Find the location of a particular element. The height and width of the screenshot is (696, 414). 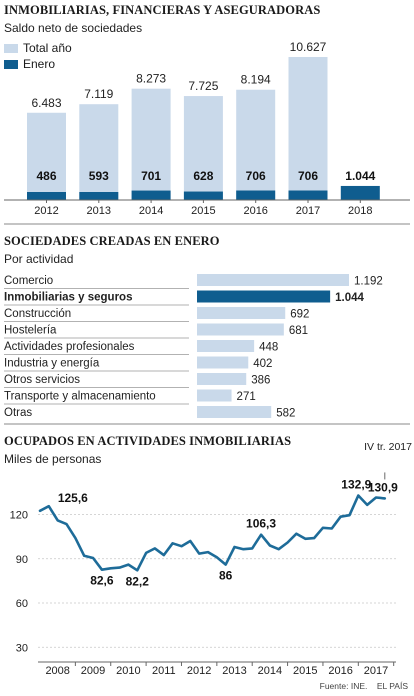

category-label-3: Hostelería is located at coordinates (30, 331).